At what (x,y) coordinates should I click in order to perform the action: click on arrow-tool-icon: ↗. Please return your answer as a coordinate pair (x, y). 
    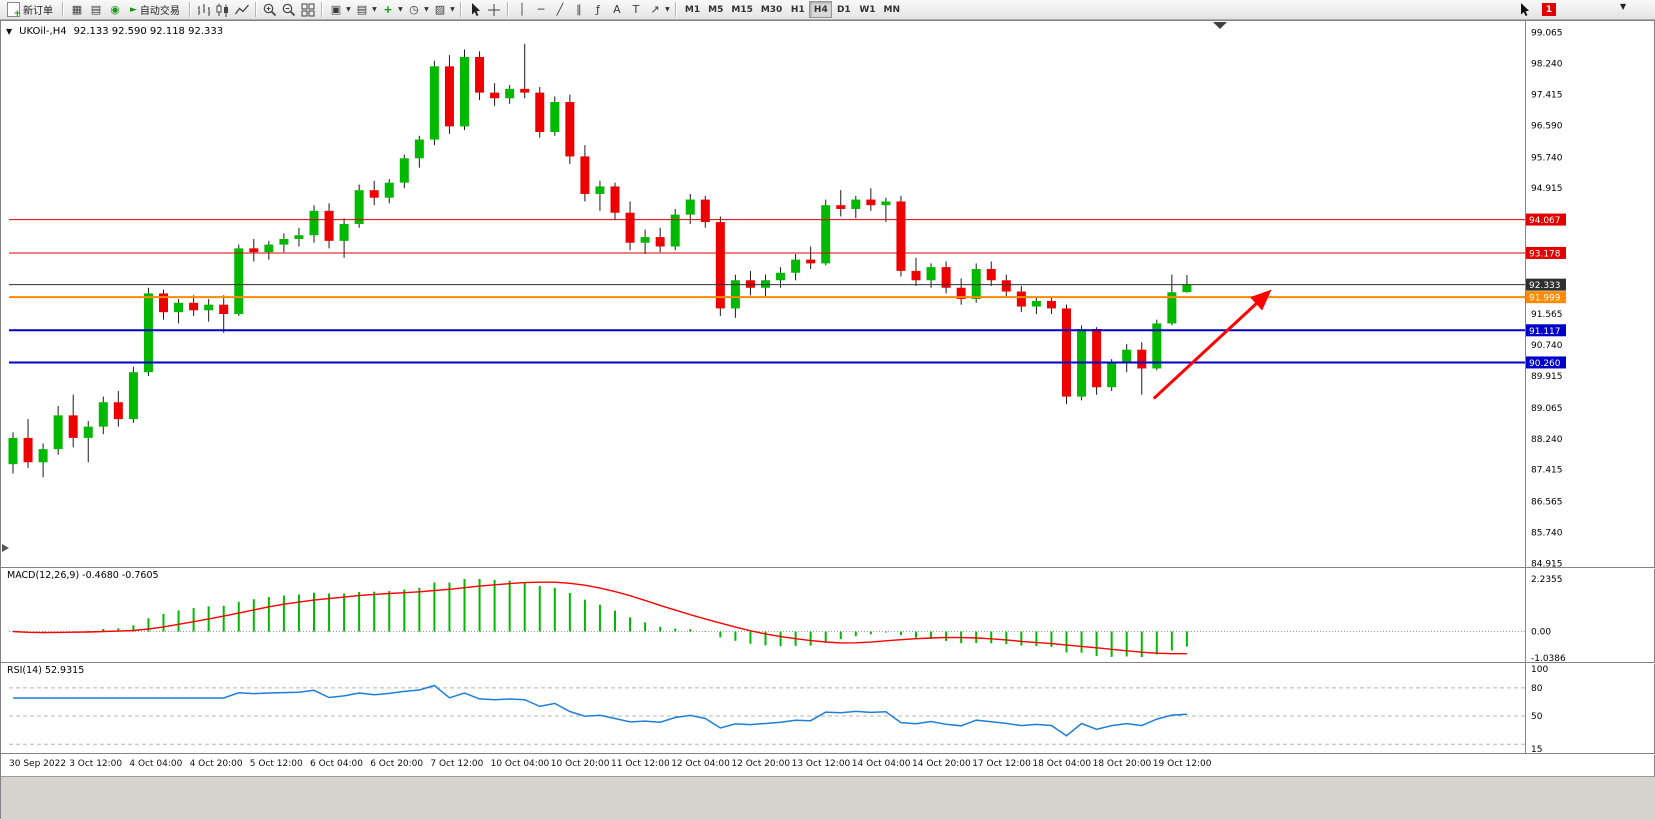
    Looking at the image, I should click on (655, 9).